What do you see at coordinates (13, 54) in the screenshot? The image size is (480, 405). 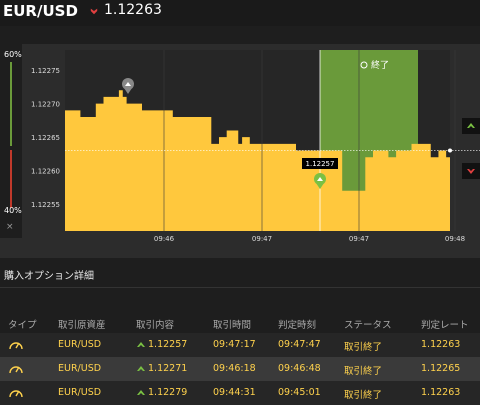 I see `up-percentage: 60%` at bounding box center [13, 54].